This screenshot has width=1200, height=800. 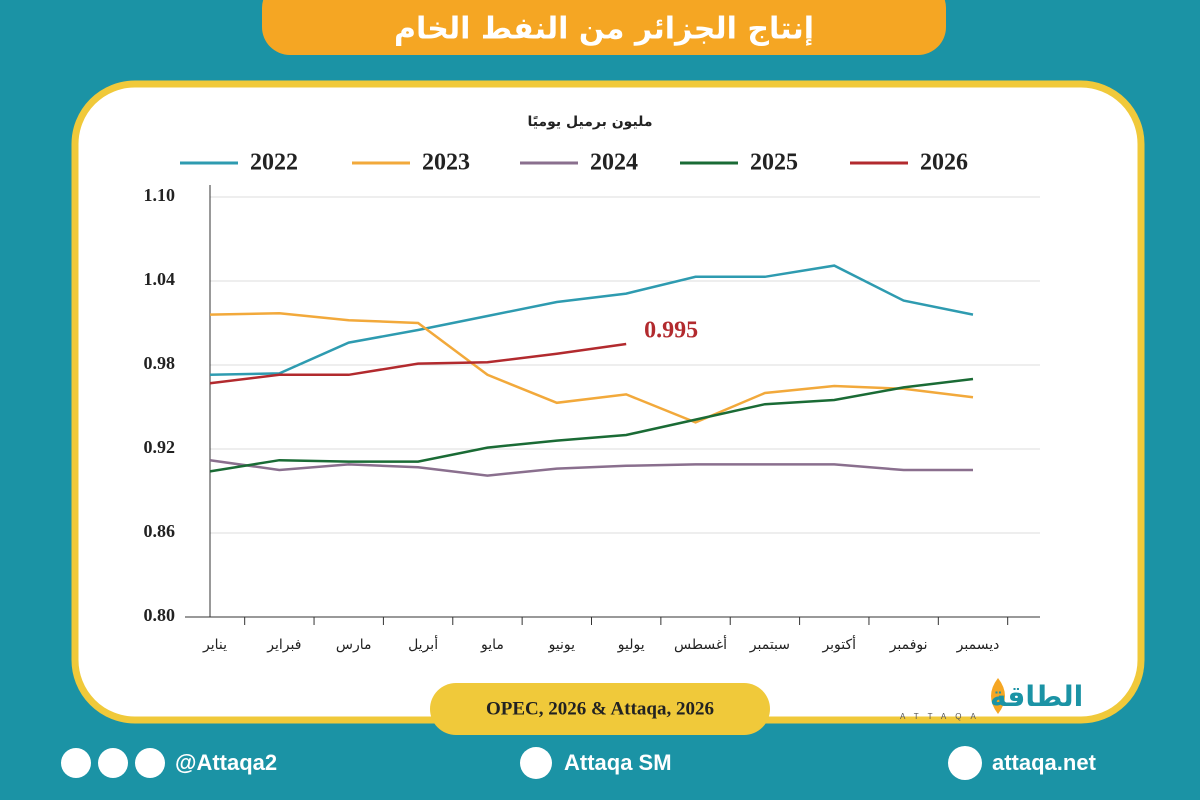 What do you see at coordinates (631, 645) in the screenshot?
I see `x-tick-label: يوليو` at bounding box center [631, 645].